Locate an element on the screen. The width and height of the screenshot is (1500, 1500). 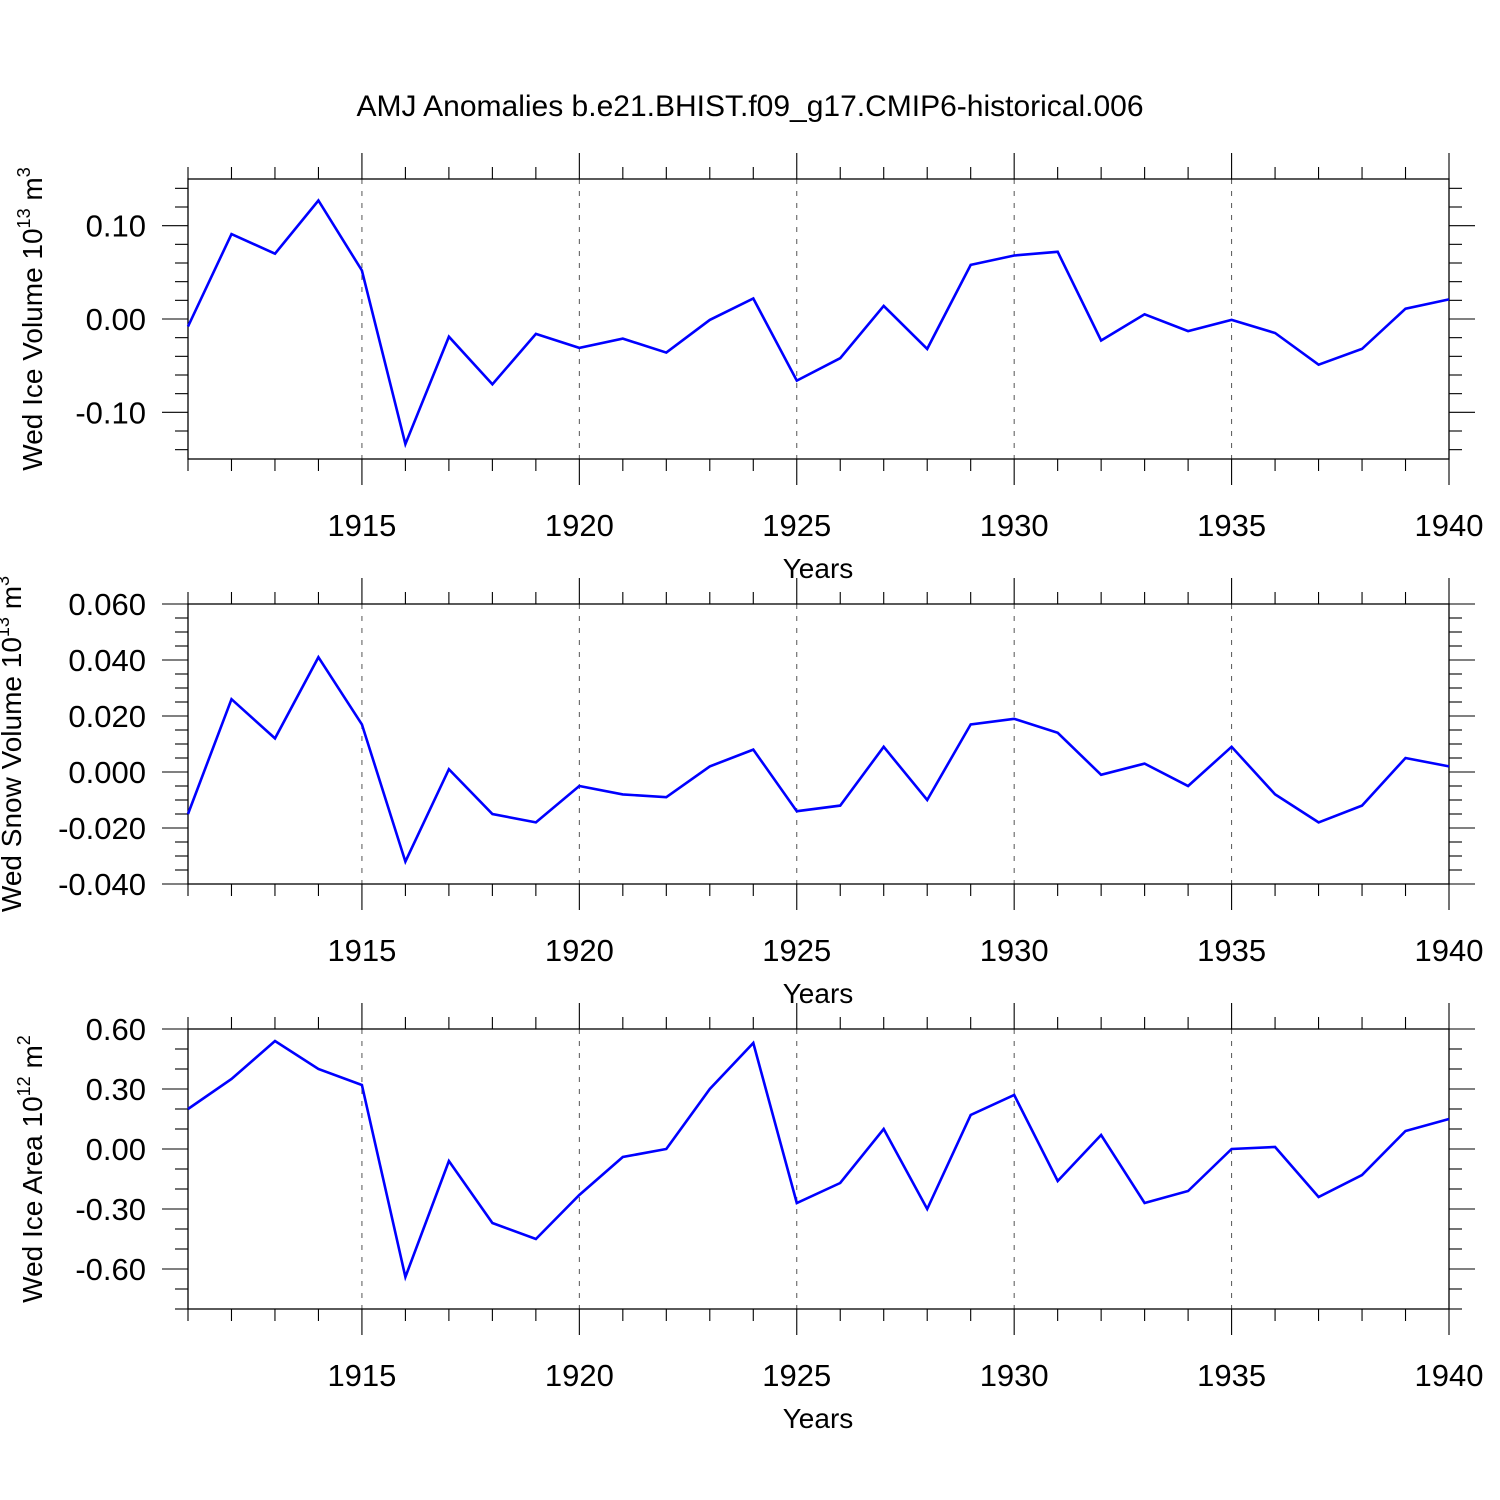
y-tick-labels: -0.60 -0.30 0.00 0.30 0.60 is located at coordinates (110, 1149).